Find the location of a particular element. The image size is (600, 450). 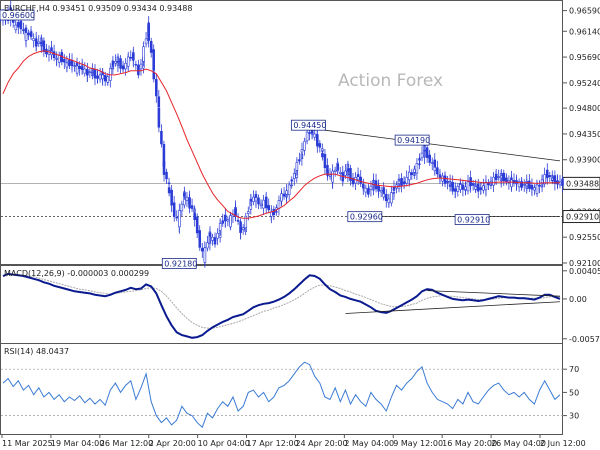

price-annotation: 0.96600 is located at coordinates (17, 15).